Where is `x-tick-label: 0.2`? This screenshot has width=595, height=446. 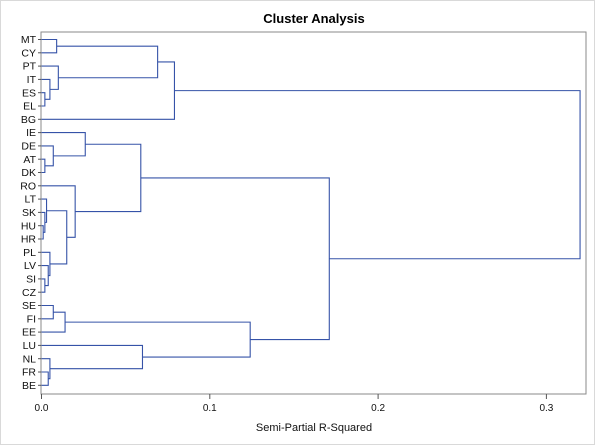 x-tick-label: 0.2 is located at coordinates (378, 408).